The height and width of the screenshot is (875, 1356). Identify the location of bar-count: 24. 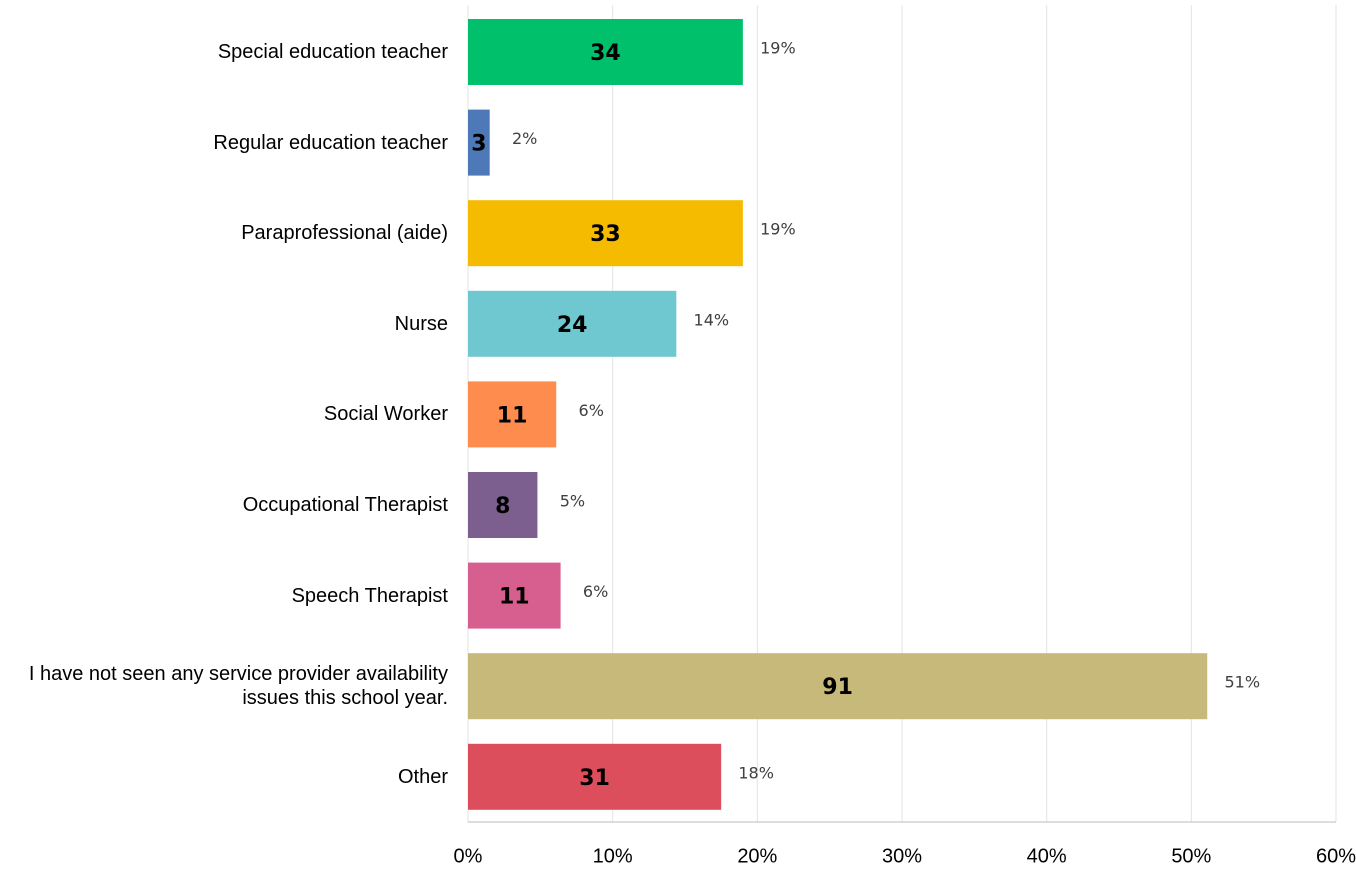
(572, 325).